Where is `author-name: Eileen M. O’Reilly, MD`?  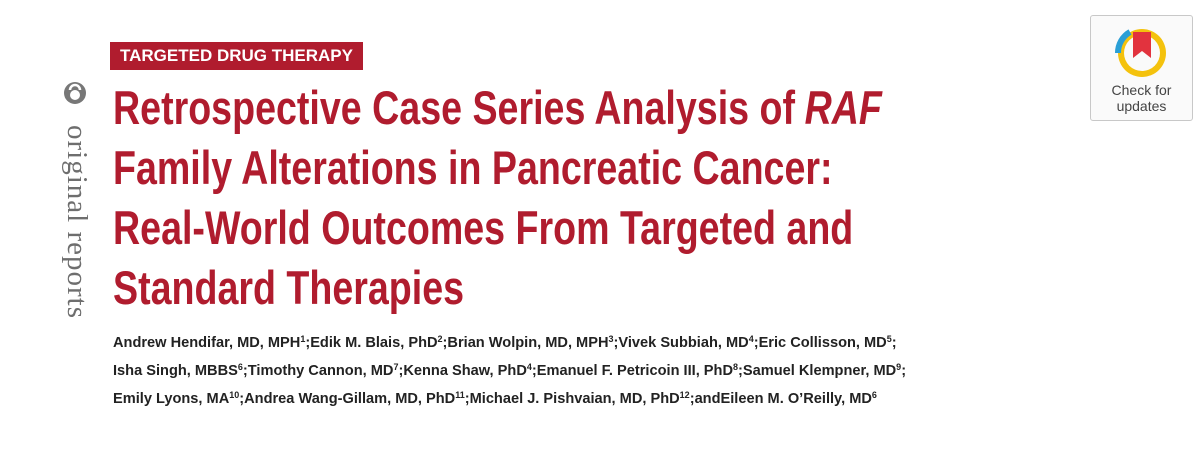
author-name: Eileen M. O’Reilly, MD is located at coordinates (796, 399).